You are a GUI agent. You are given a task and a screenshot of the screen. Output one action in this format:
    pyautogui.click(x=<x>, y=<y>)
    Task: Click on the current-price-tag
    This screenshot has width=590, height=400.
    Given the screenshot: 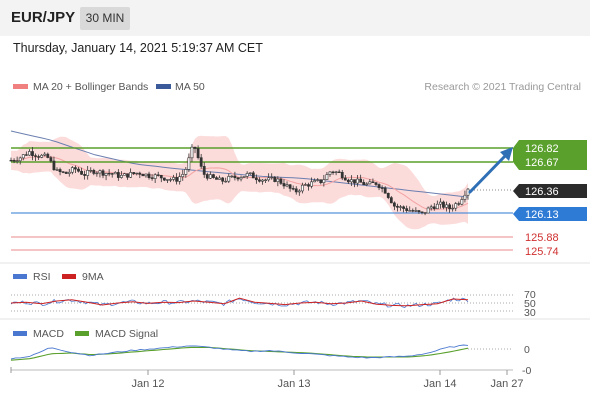 What is the action you would take?
    pyautogui.click(x=550, y=191)
    